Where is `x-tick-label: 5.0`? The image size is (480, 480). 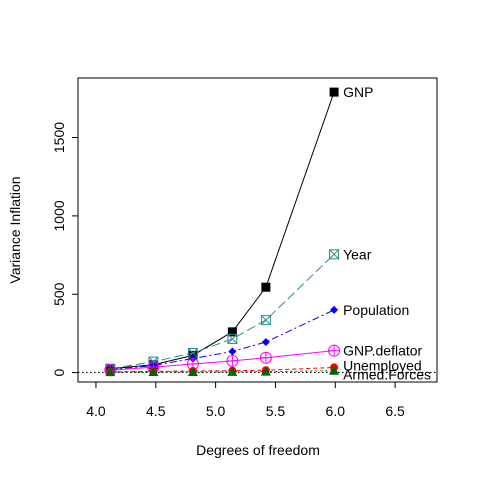
x-tick-label: 5.0 is located at coordinates (216, 411).